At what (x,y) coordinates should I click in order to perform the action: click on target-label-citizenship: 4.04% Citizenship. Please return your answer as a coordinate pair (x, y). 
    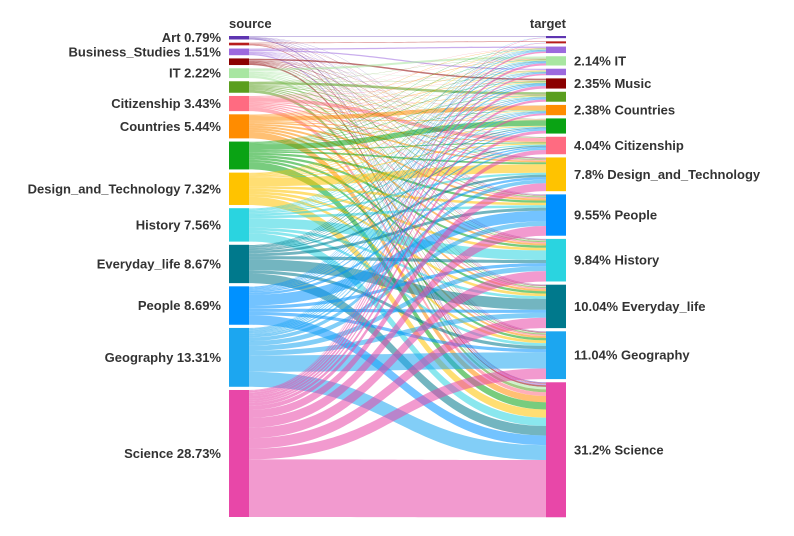
    Looking at the image, I should click on (629, 145).